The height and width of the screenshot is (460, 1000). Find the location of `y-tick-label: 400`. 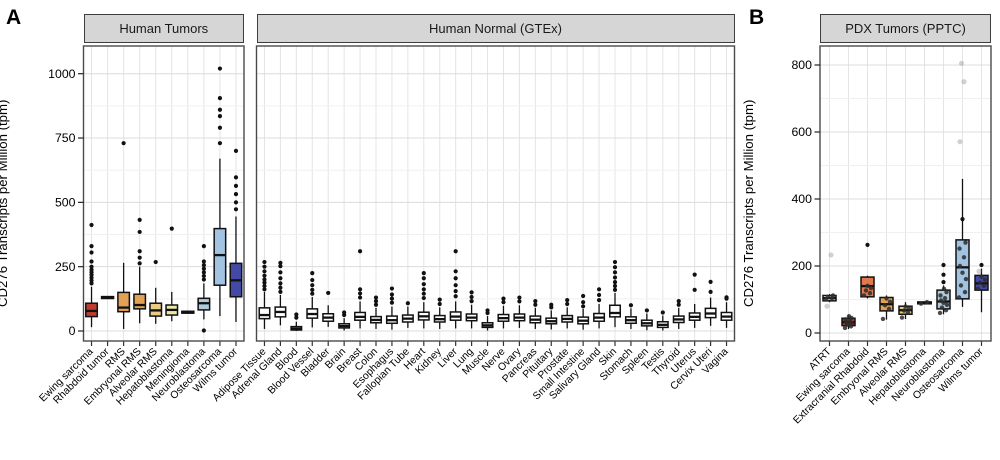

y-tick-label: 400 is located at coordinates (801, 199).